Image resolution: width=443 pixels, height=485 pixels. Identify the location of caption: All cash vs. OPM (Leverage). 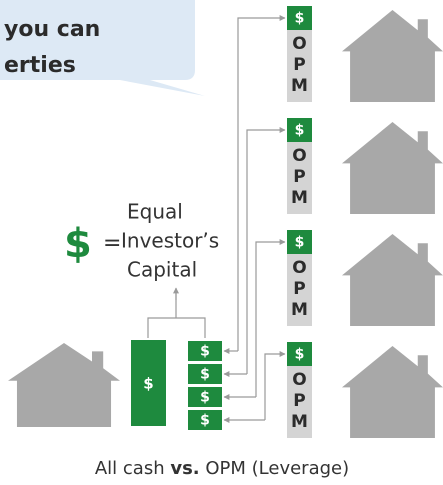
(222, 468).